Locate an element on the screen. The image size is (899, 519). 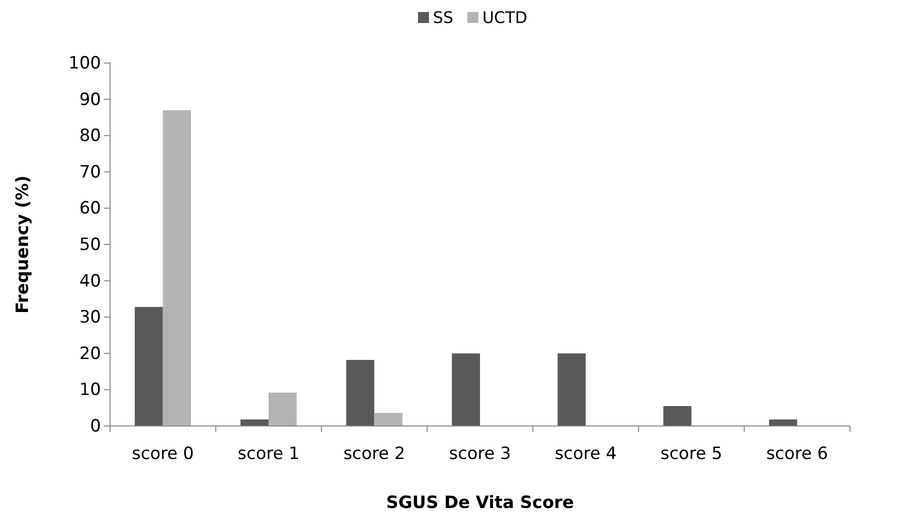
y-tick-label: 90 is located at coordinates (90, 100).